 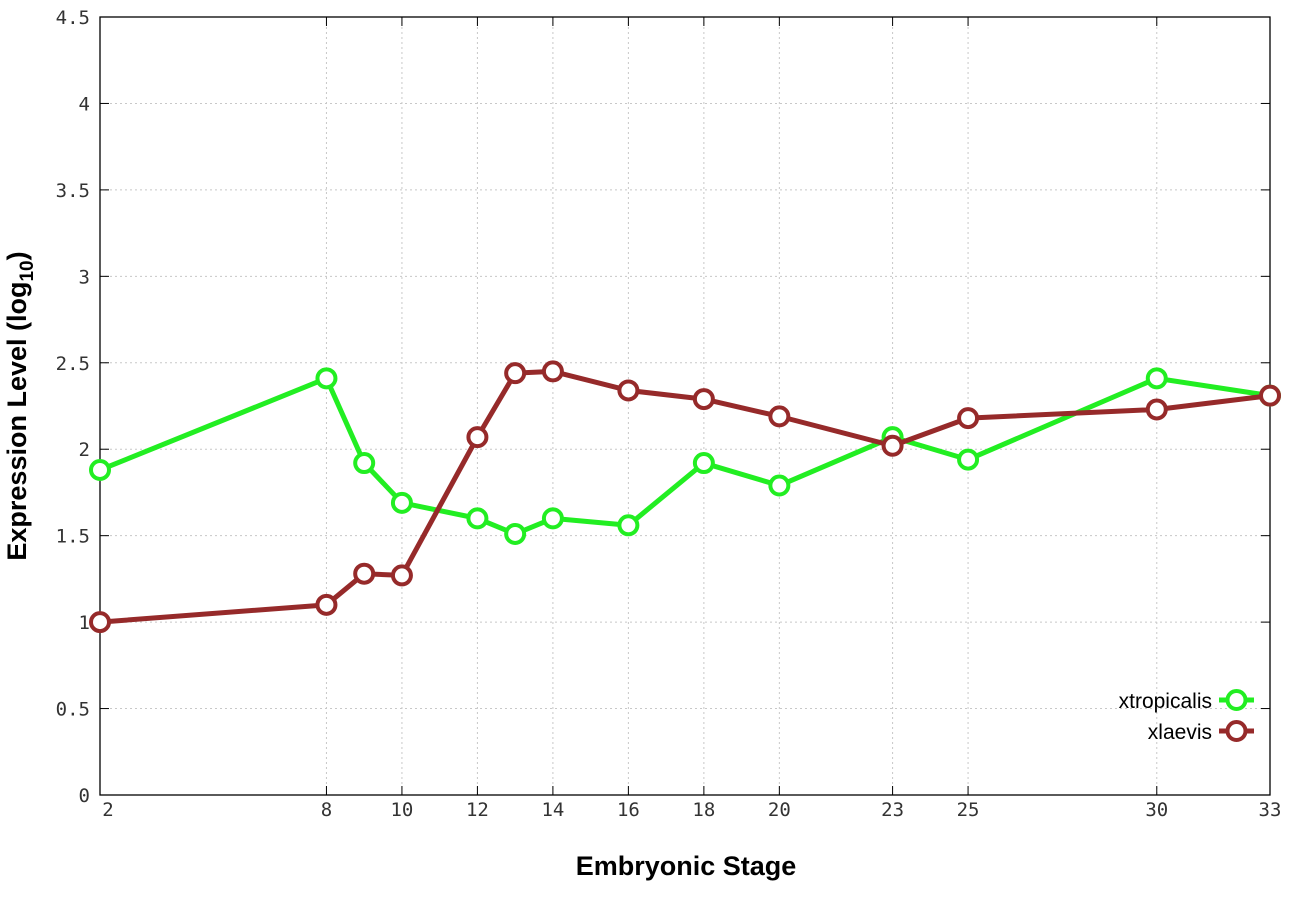 What do you see at coordinates (1180, 732) in the screenshot?
I see `legend-label: xlaevis` at bounding box center [1180, 732].